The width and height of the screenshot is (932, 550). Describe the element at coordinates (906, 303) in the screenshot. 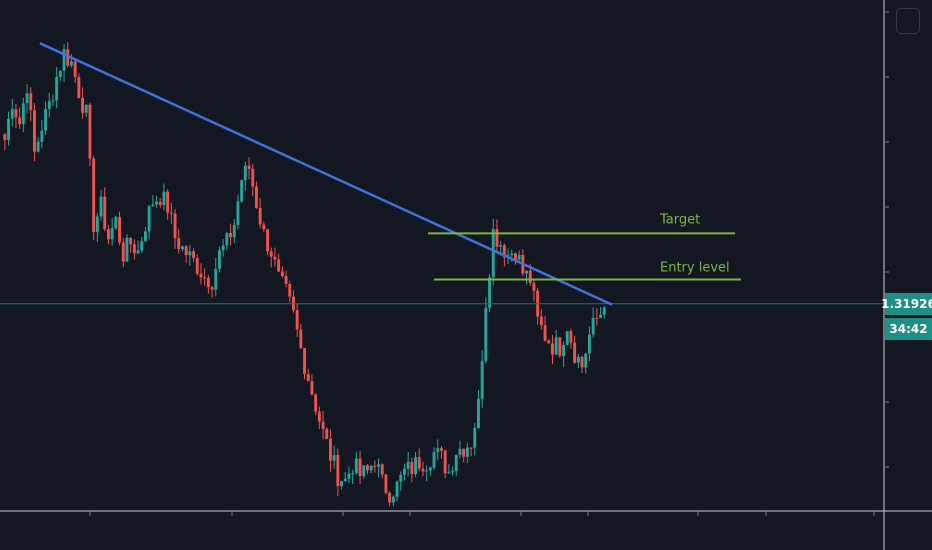

I see `current-price-tag: 1.31926` at that location.